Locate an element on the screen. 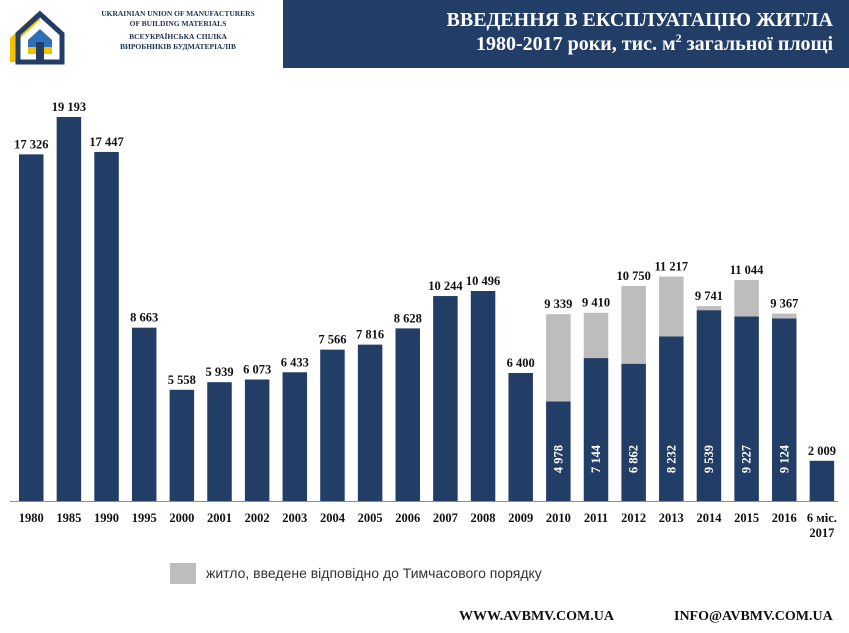 The image size is (849, 633). category-label-9: 2005 is located at coordinates (370, 518).